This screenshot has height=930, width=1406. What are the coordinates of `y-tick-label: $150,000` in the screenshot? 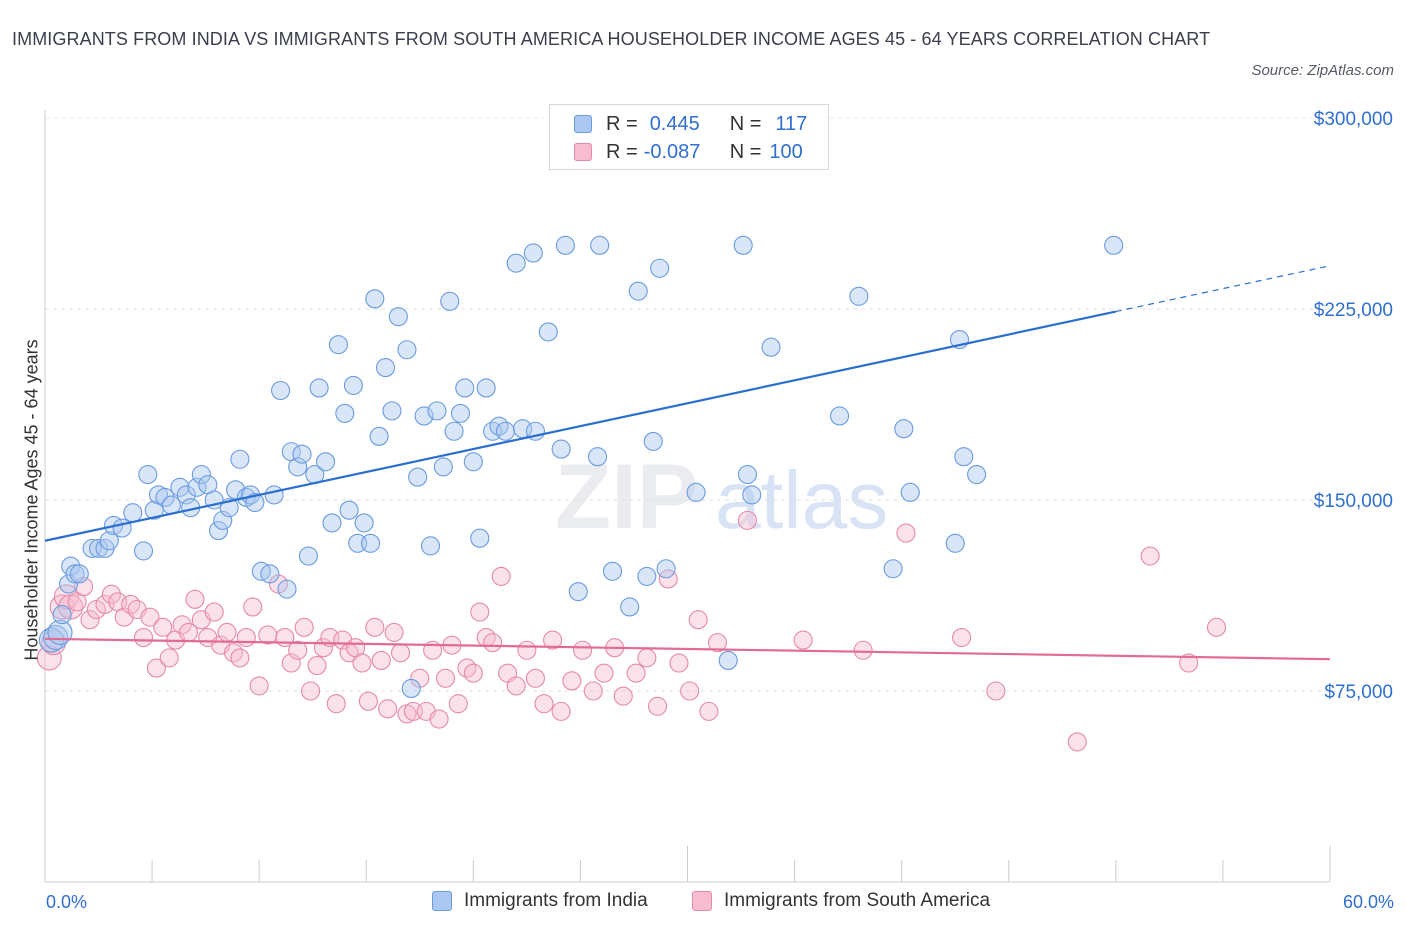 It's located at (1353, 501).